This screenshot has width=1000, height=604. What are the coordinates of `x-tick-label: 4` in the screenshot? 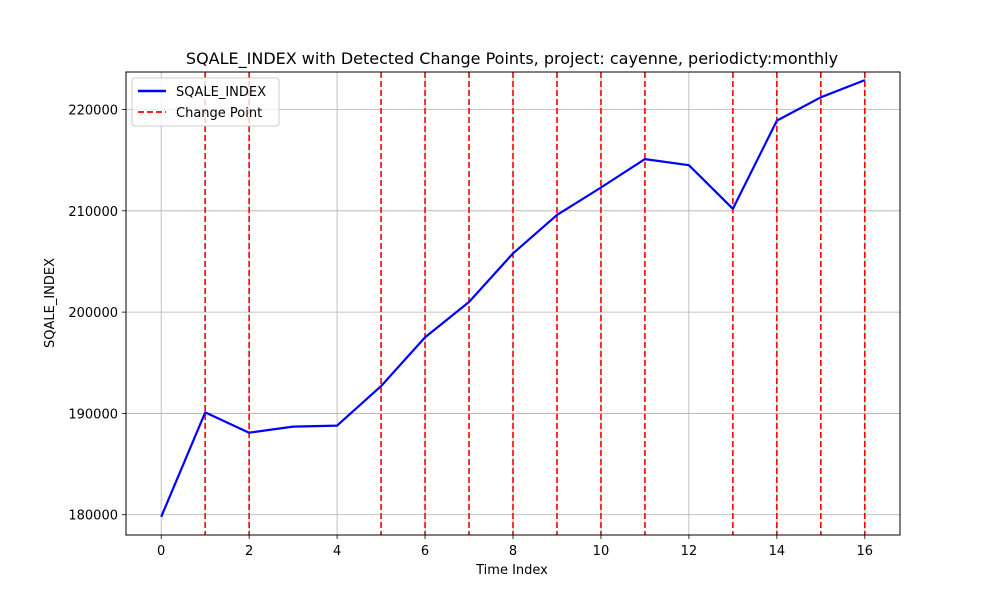 It's located at (337, 551).